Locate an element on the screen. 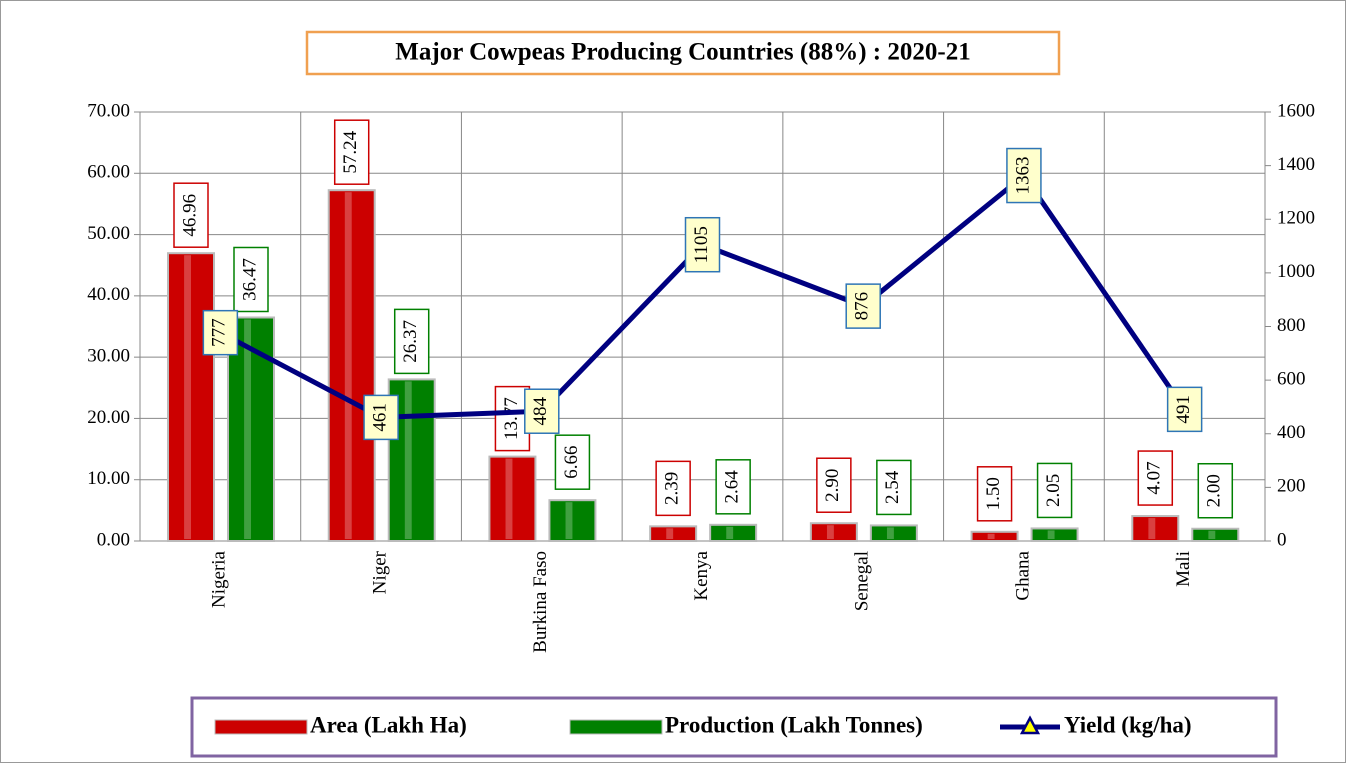 The width and height of the screenshot is (1346, 768). line-value-label: 484 is located at coordinates (540, 410).